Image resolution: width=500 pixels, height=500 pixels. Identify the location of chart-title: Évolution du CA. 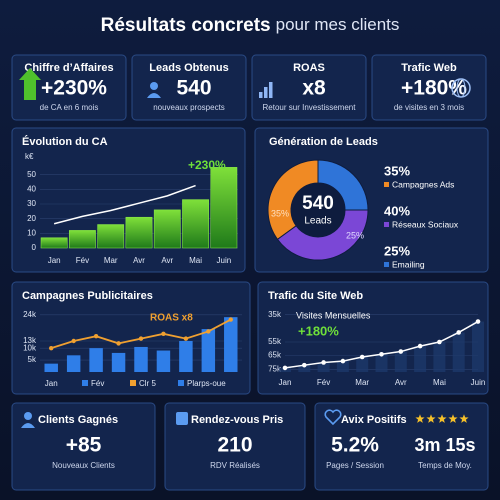
(65, 141).